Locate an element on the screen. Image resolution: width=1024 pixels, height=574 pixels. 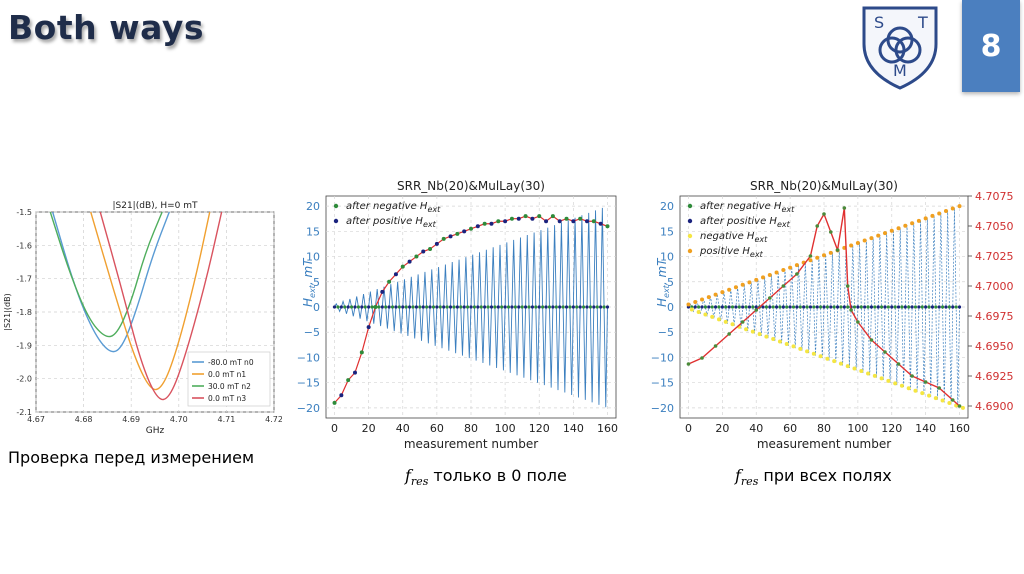
caption-middle: fres только в 0 поле is located at coordinates (486, 477).